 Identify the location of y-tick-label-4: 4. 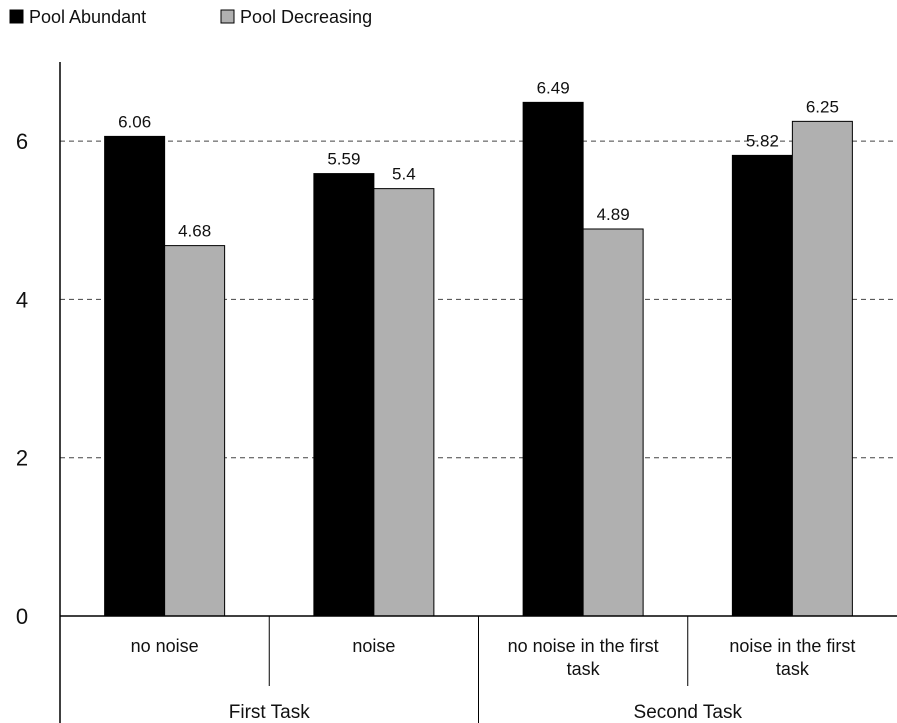
(22, 299).